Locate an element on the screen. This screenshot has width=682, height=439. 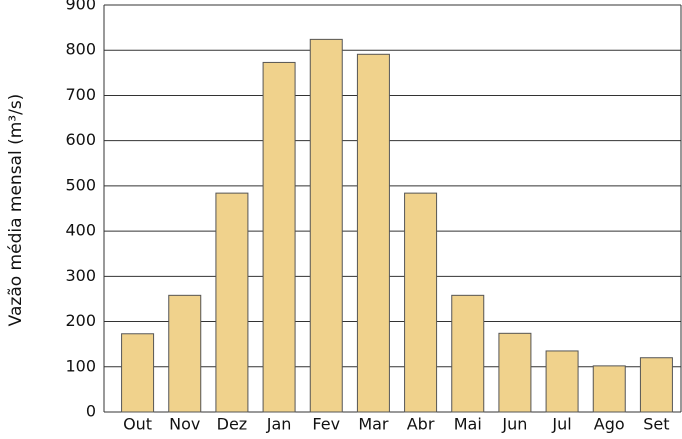
y-tick-label: 200 is located at coordinates (80, 320).